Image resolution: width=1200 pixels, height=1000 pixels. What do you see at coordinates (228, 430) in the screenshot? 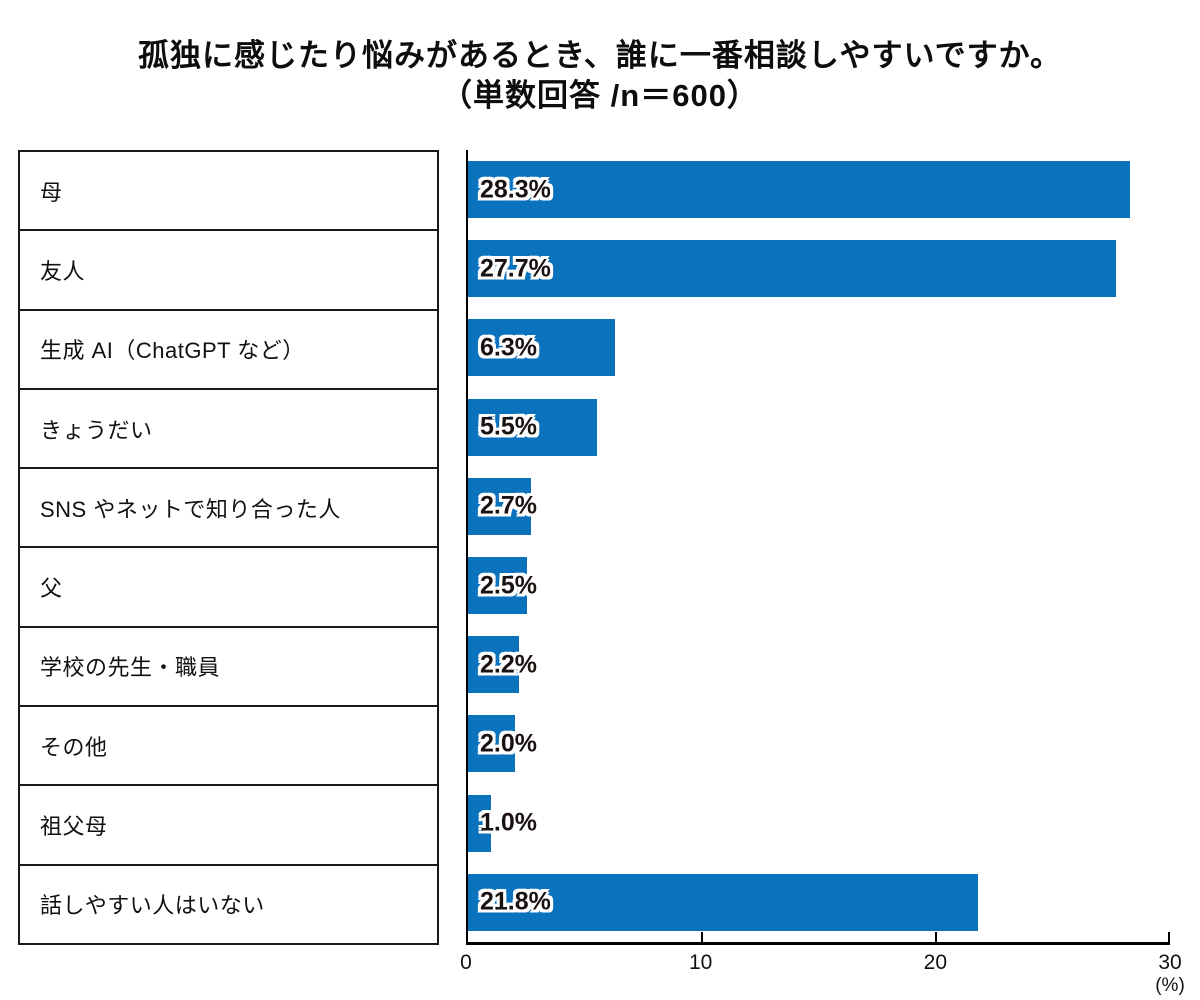
I see `category-row: きょうだい` at bounding box center [228, 430].